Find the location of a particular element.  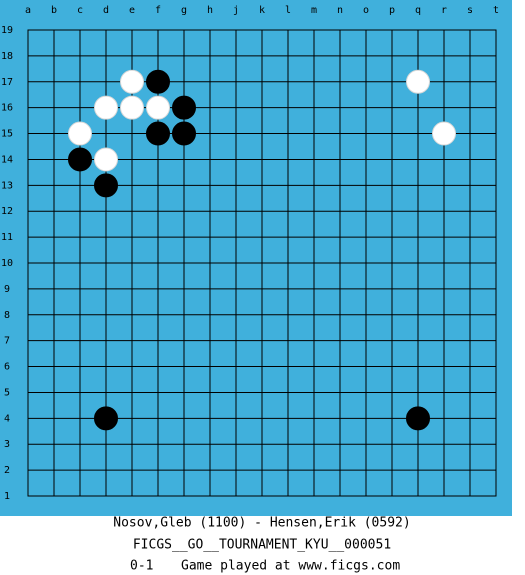

result: 0-1 is located at coordinates (141, 566).